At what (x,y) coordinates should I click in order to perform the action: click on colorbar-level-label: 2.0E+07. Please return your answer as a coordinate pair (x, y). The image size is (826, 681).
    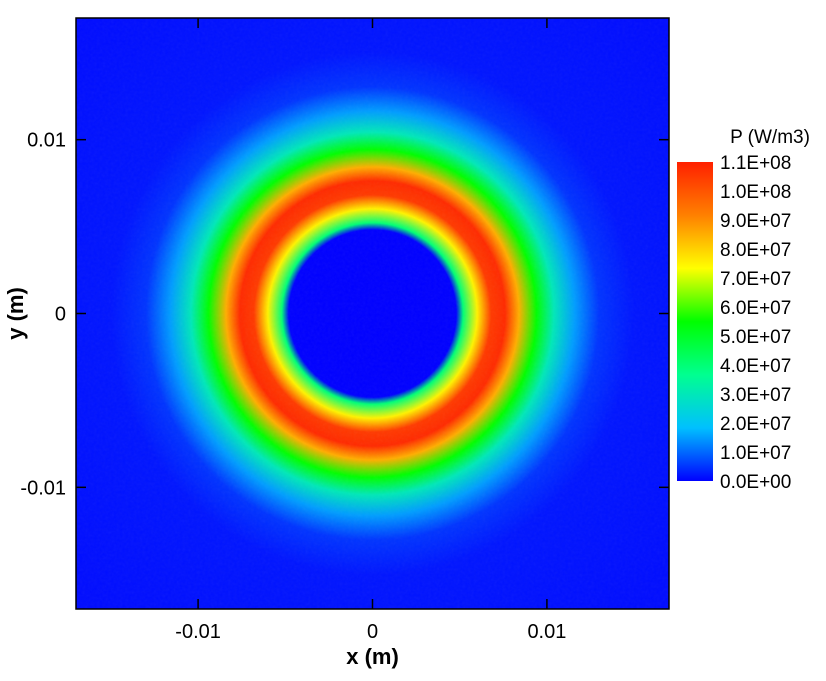
    Looking at the image, I should click on (755, 424).